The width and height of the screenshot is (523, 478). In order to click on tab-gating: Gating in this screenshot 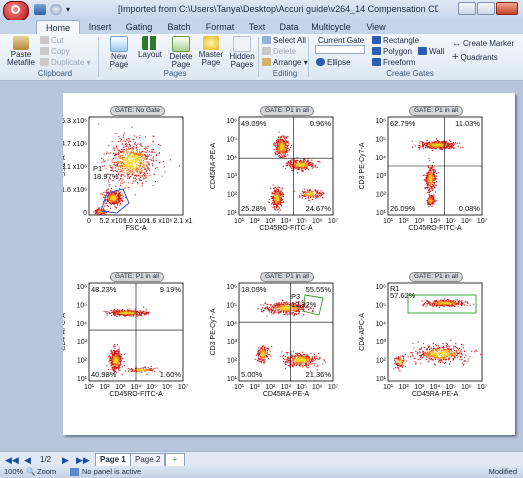, I will do `click(139, 27)`.